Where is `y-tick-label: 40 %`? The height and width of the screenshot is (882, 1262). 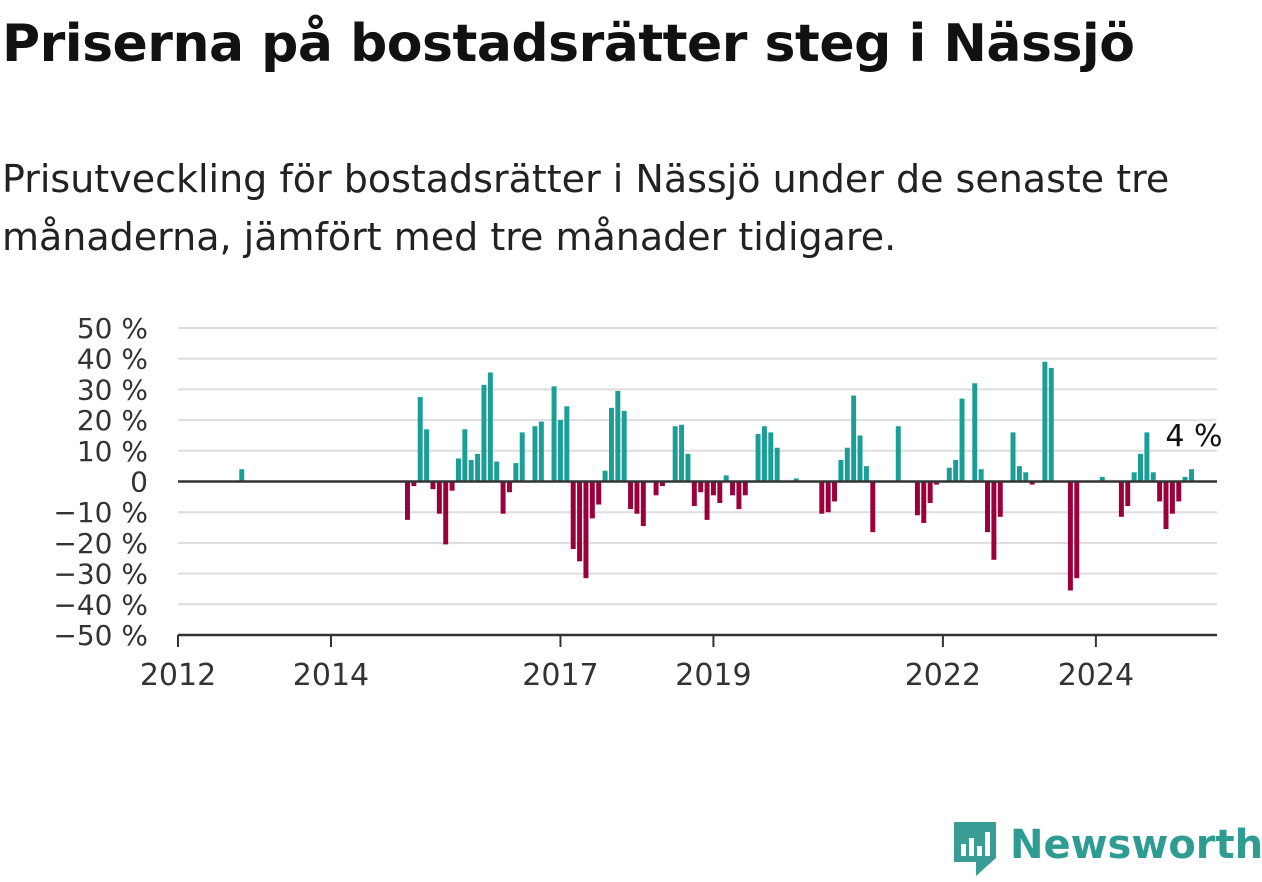 y-tick-label: 40 % is located at coordinates (112, 359).